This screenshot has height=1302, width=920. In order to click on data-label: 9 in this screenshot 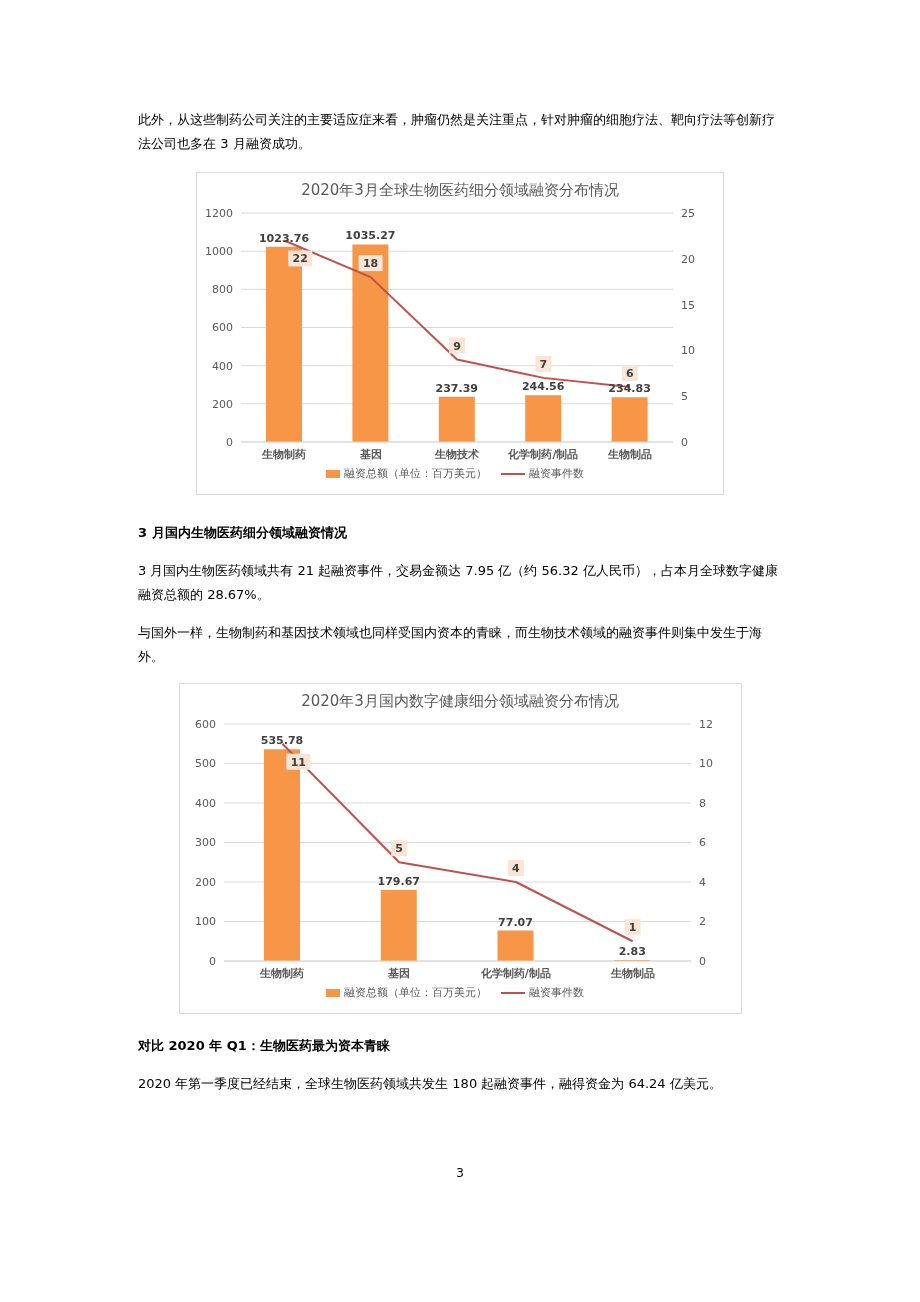, I will do `click(457, 346)`.